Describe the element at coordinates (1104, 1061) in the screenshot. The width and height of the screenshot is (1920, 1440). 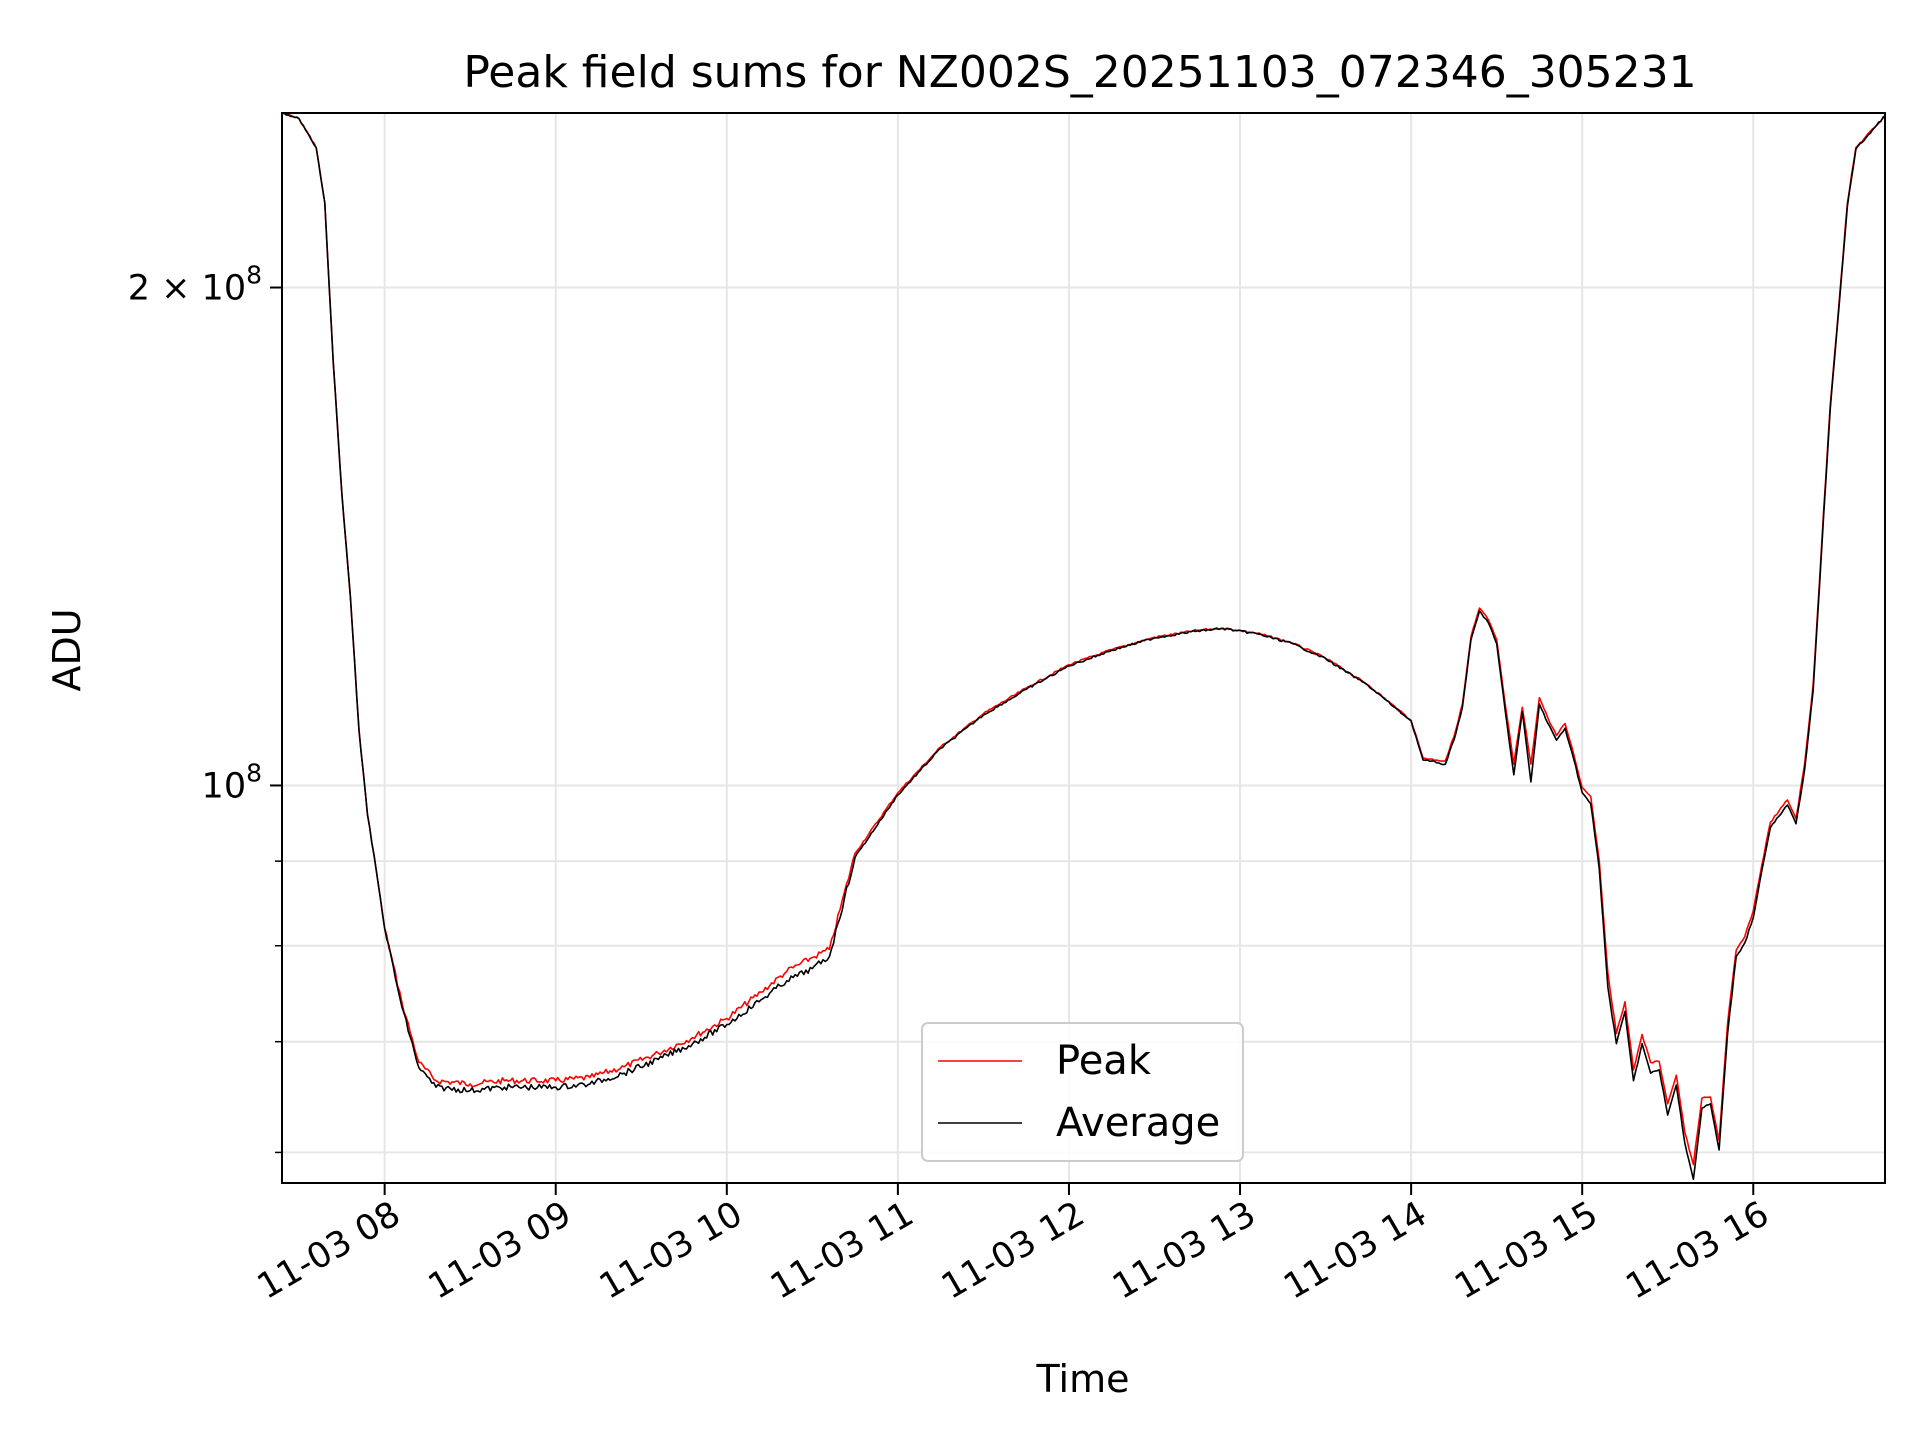
I see `legend-label-peak: Peak` at that location.